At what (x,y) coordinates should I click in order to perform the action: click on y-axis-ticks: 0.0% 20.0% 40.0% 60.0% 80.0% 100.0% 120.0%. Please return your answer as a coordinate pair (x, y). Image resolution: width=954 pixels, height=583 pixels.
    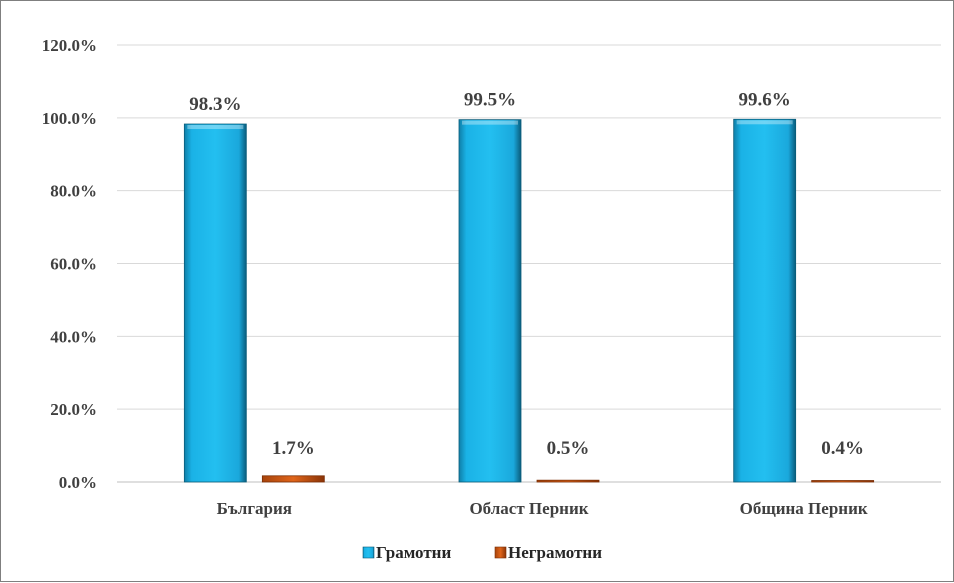
    Looking at the image, I should click on (69, 264).